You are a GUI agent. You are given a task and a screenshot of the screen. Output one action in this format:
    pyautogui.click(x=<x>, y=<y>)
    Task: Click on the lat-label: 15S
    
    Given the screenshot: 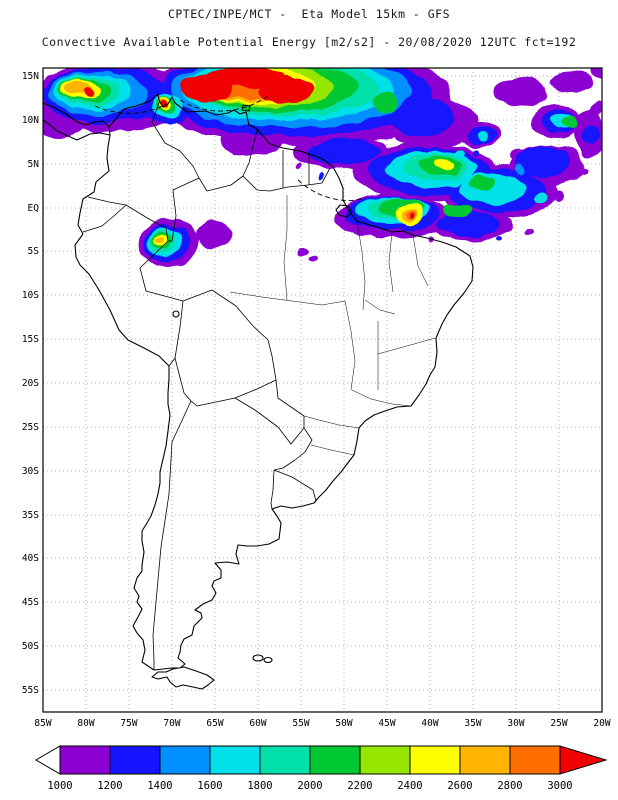 What is the action you would take?
    pyautogui.click(x=30, y=339)
    